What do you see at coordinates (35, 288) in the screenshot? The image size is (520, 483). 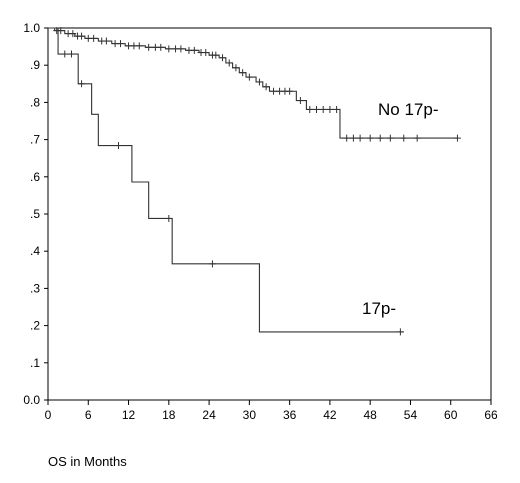 I see `y-tick-label: .3` at bounding box center [35, 288].